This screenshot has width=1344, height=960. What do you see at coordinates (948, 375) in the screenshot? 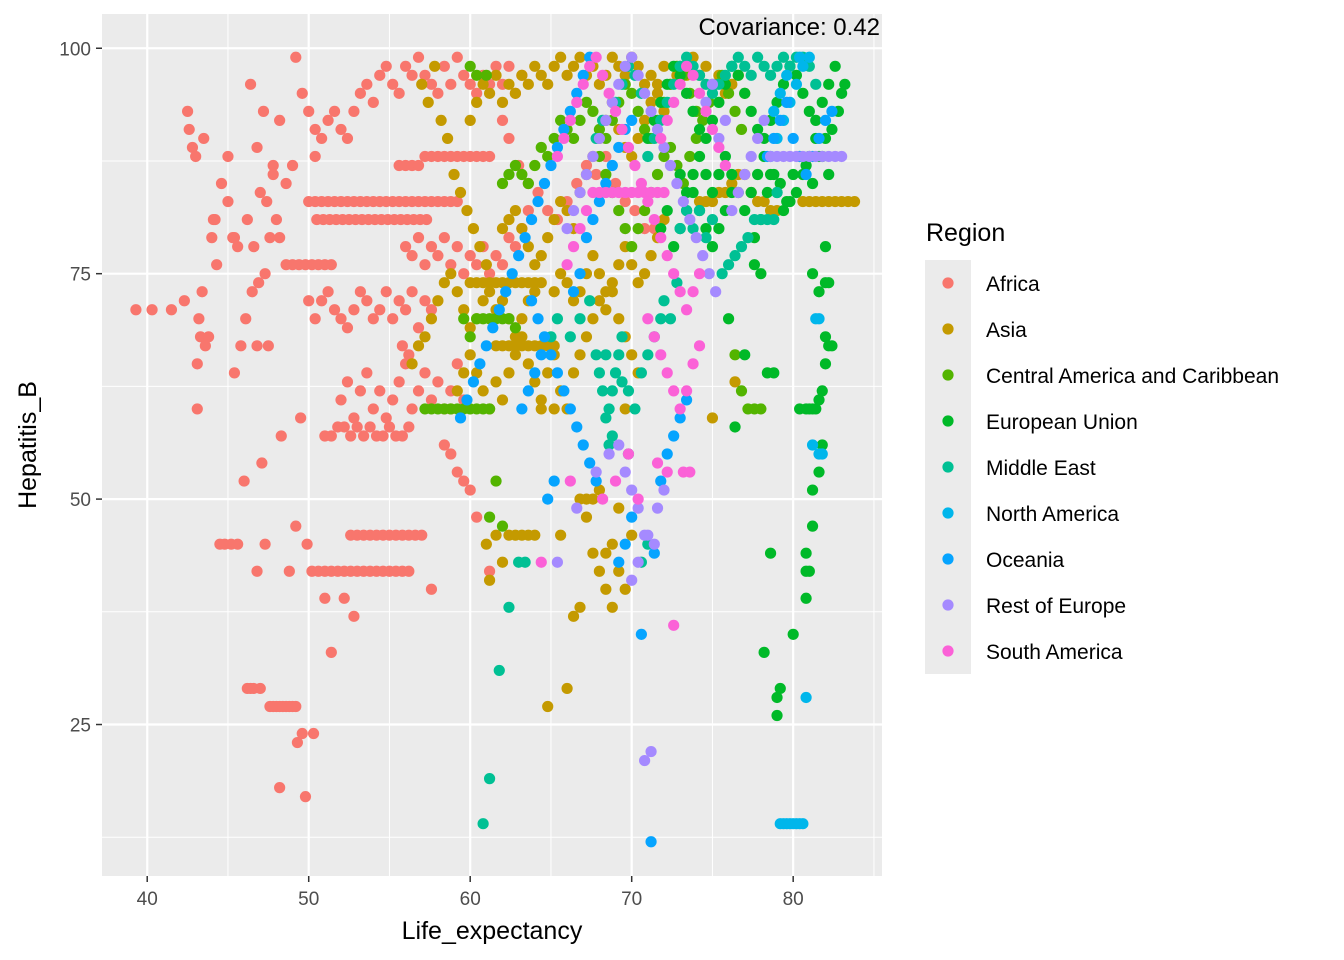
I see `legend-key-central-america-and-caribbean` at bounding box center [948, 375].